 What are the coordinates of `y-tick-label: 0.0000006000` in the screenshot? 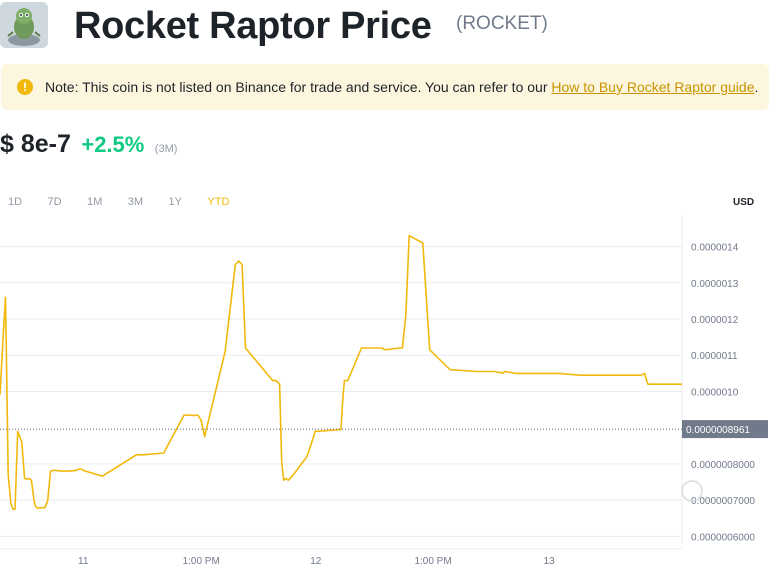 It's located at (723, 537).